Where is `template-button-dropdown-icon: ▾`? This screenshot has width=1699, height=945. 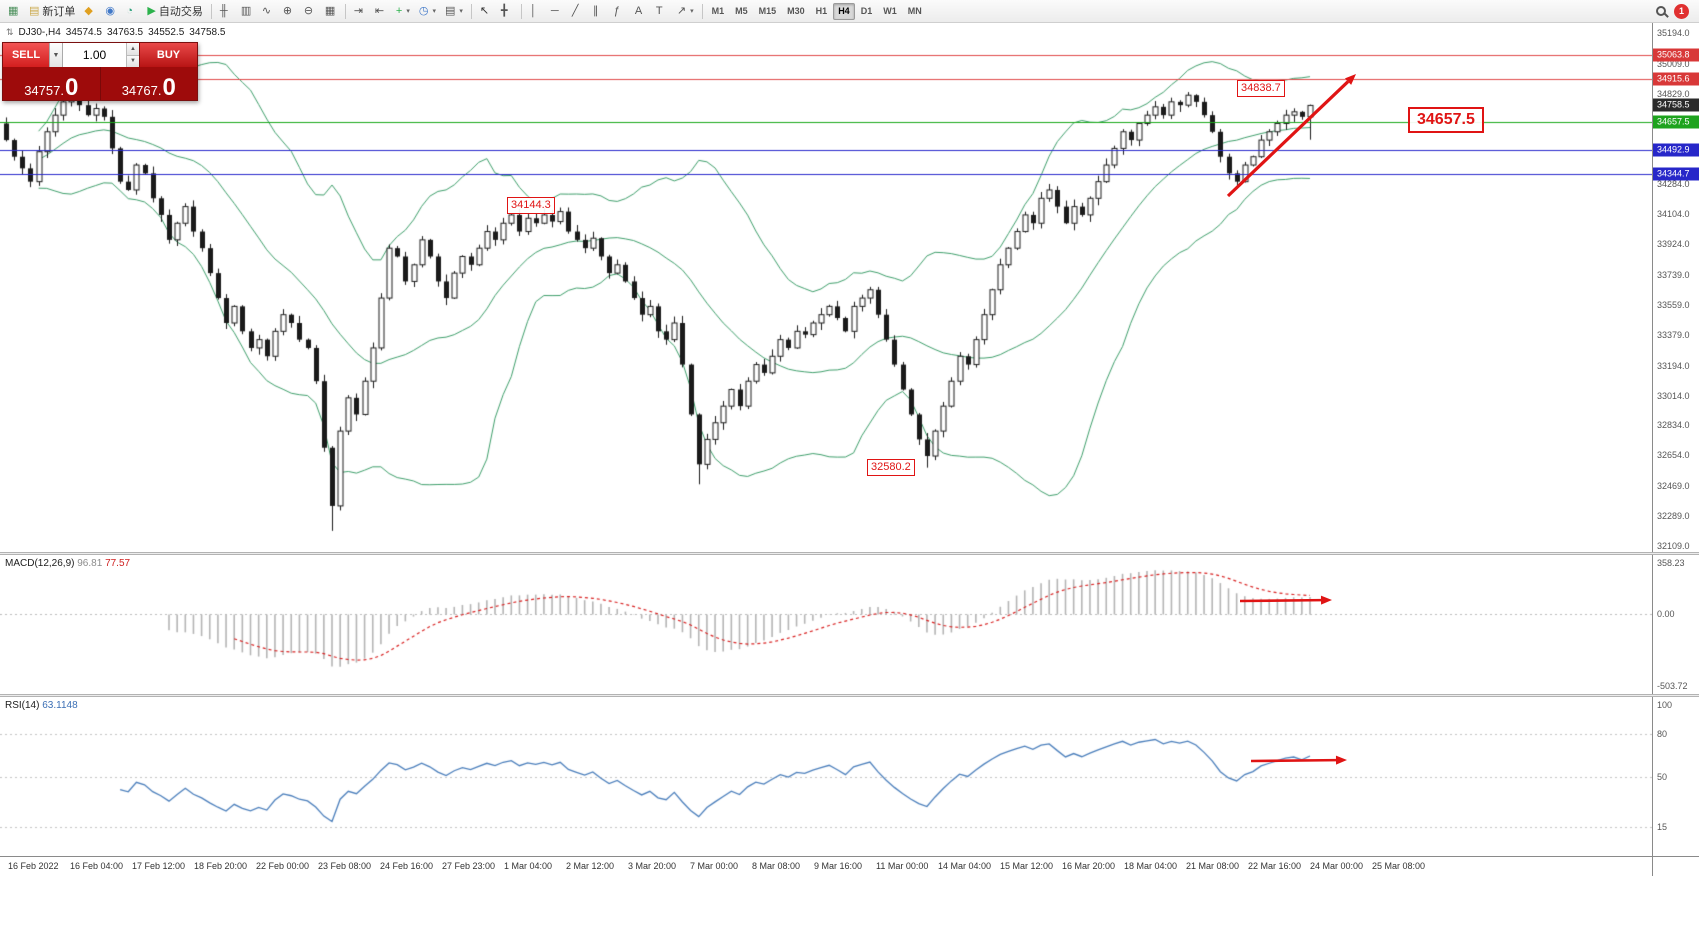
template-button-dropdown-icon: ▾ is located at coordinates (461, 11).